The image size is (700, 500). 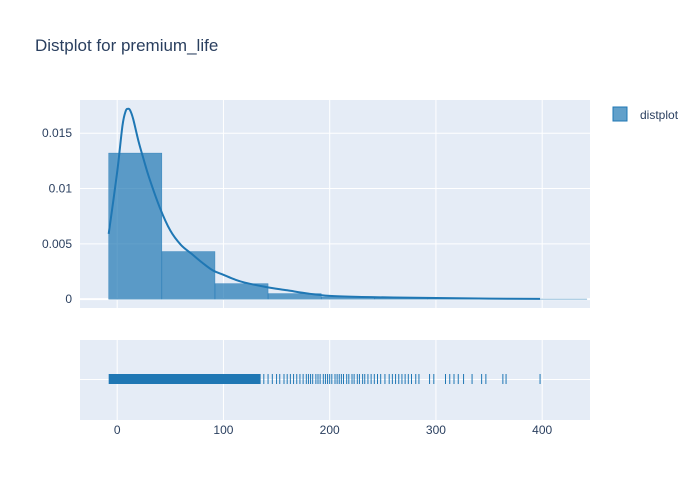 What do you see at coordinates (620, 114) in the screenshot?
I see `legend-swatch` at bounding box center [620, 114].